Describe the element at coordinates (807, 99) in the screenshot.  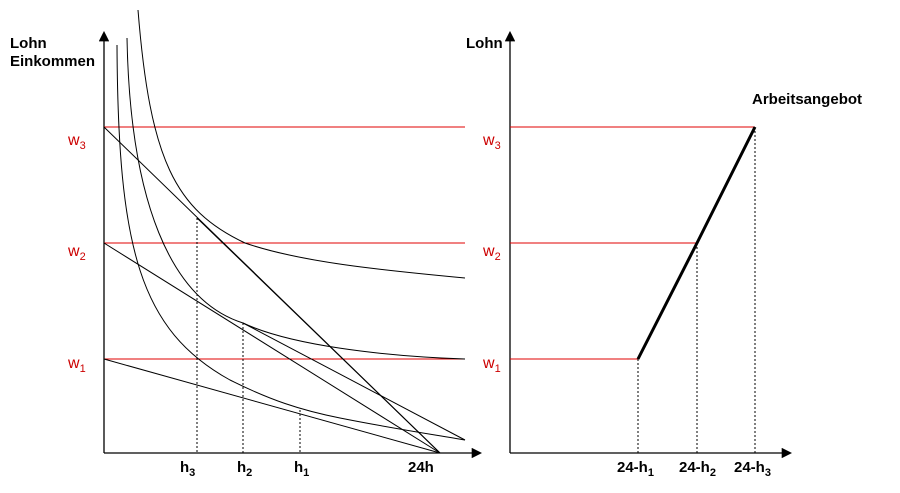
I see `curve-label: Arbeitsangebot` at that location.